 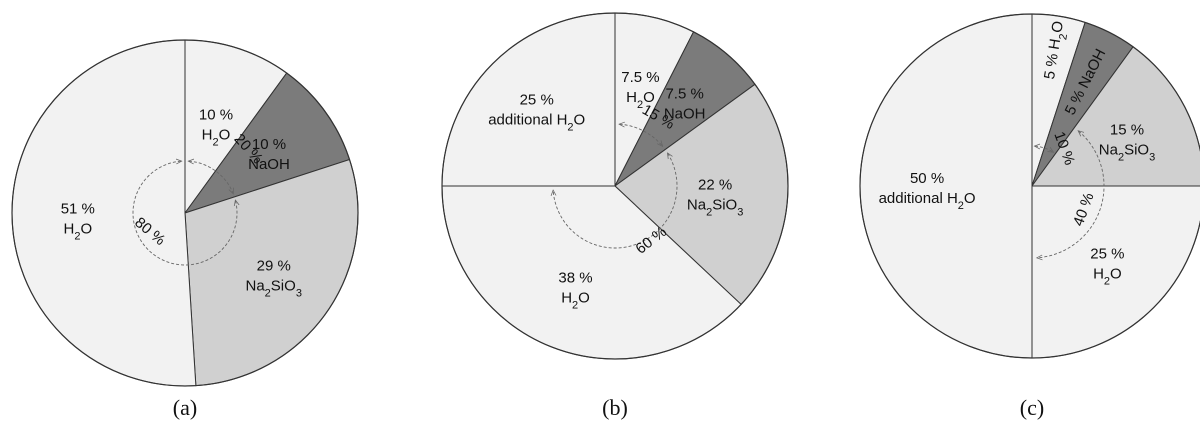 I want to click on slice-label-h2o: 25 % H2O, so click(x=1107, y=266).